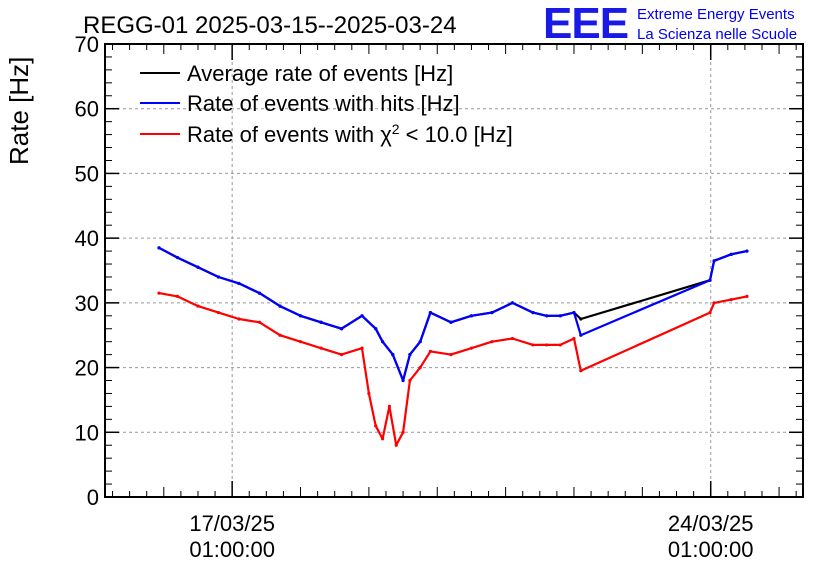 The height and width of the screenshot is (572, 836). Describe the element at coordinates (87, 238) in the screenshot. I see `y-tick-label: 40` at that location.